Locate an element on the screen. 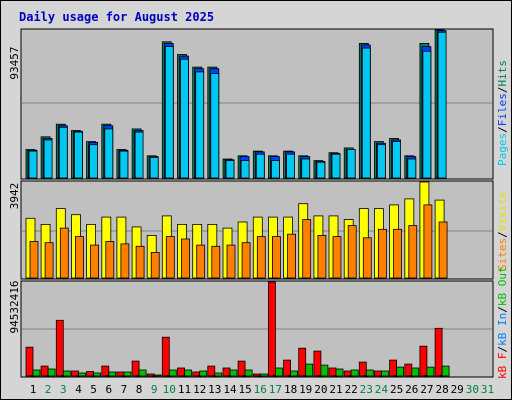 This screenshot has width=512, height=400. kilobytes-legend: kB F/kB In/kB Out is located at coordinates (502, 322).